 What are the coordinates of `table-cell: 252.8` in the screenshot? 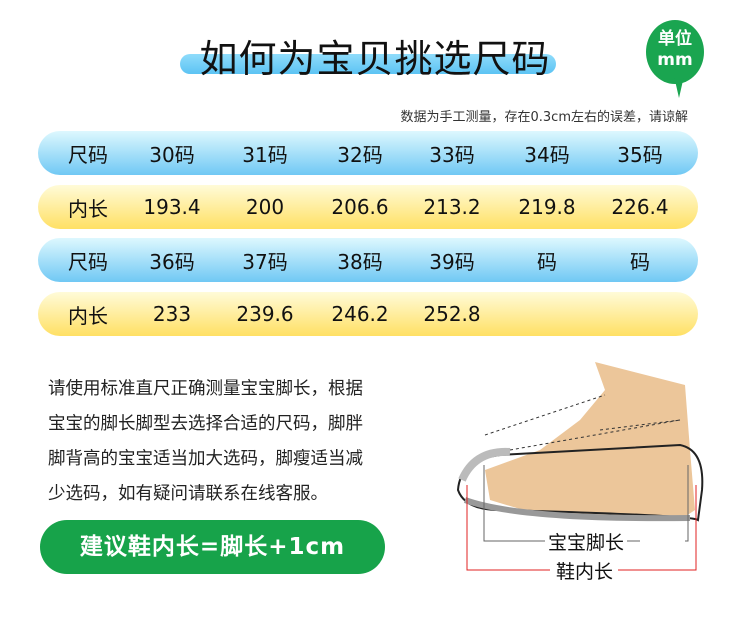 It's located at (452, 314).